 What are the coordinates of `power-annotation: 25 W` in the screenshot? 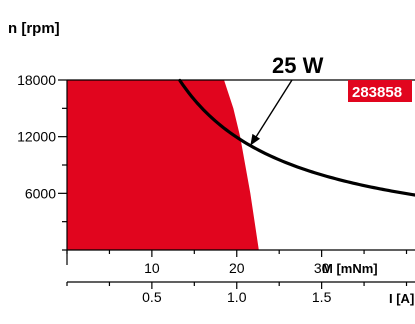 It's located at (298, 65).